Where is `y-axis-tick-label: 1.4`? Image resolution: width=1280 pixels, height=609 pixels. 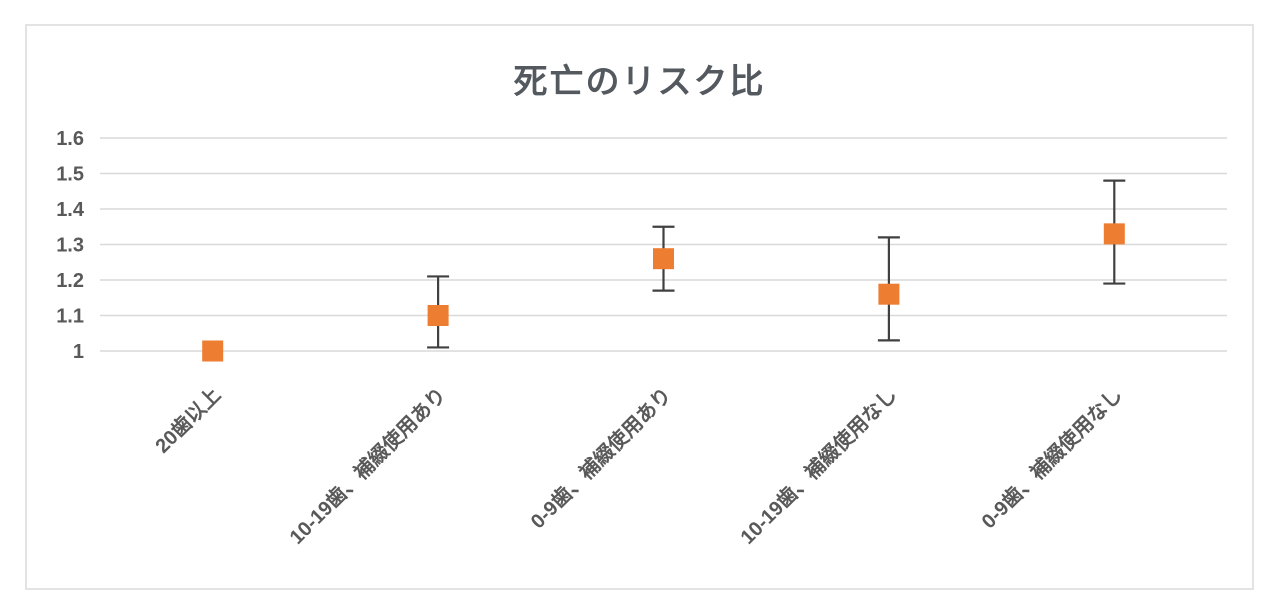
y-axis-tick-label: 1.4 is located at coordinates (70, 210).